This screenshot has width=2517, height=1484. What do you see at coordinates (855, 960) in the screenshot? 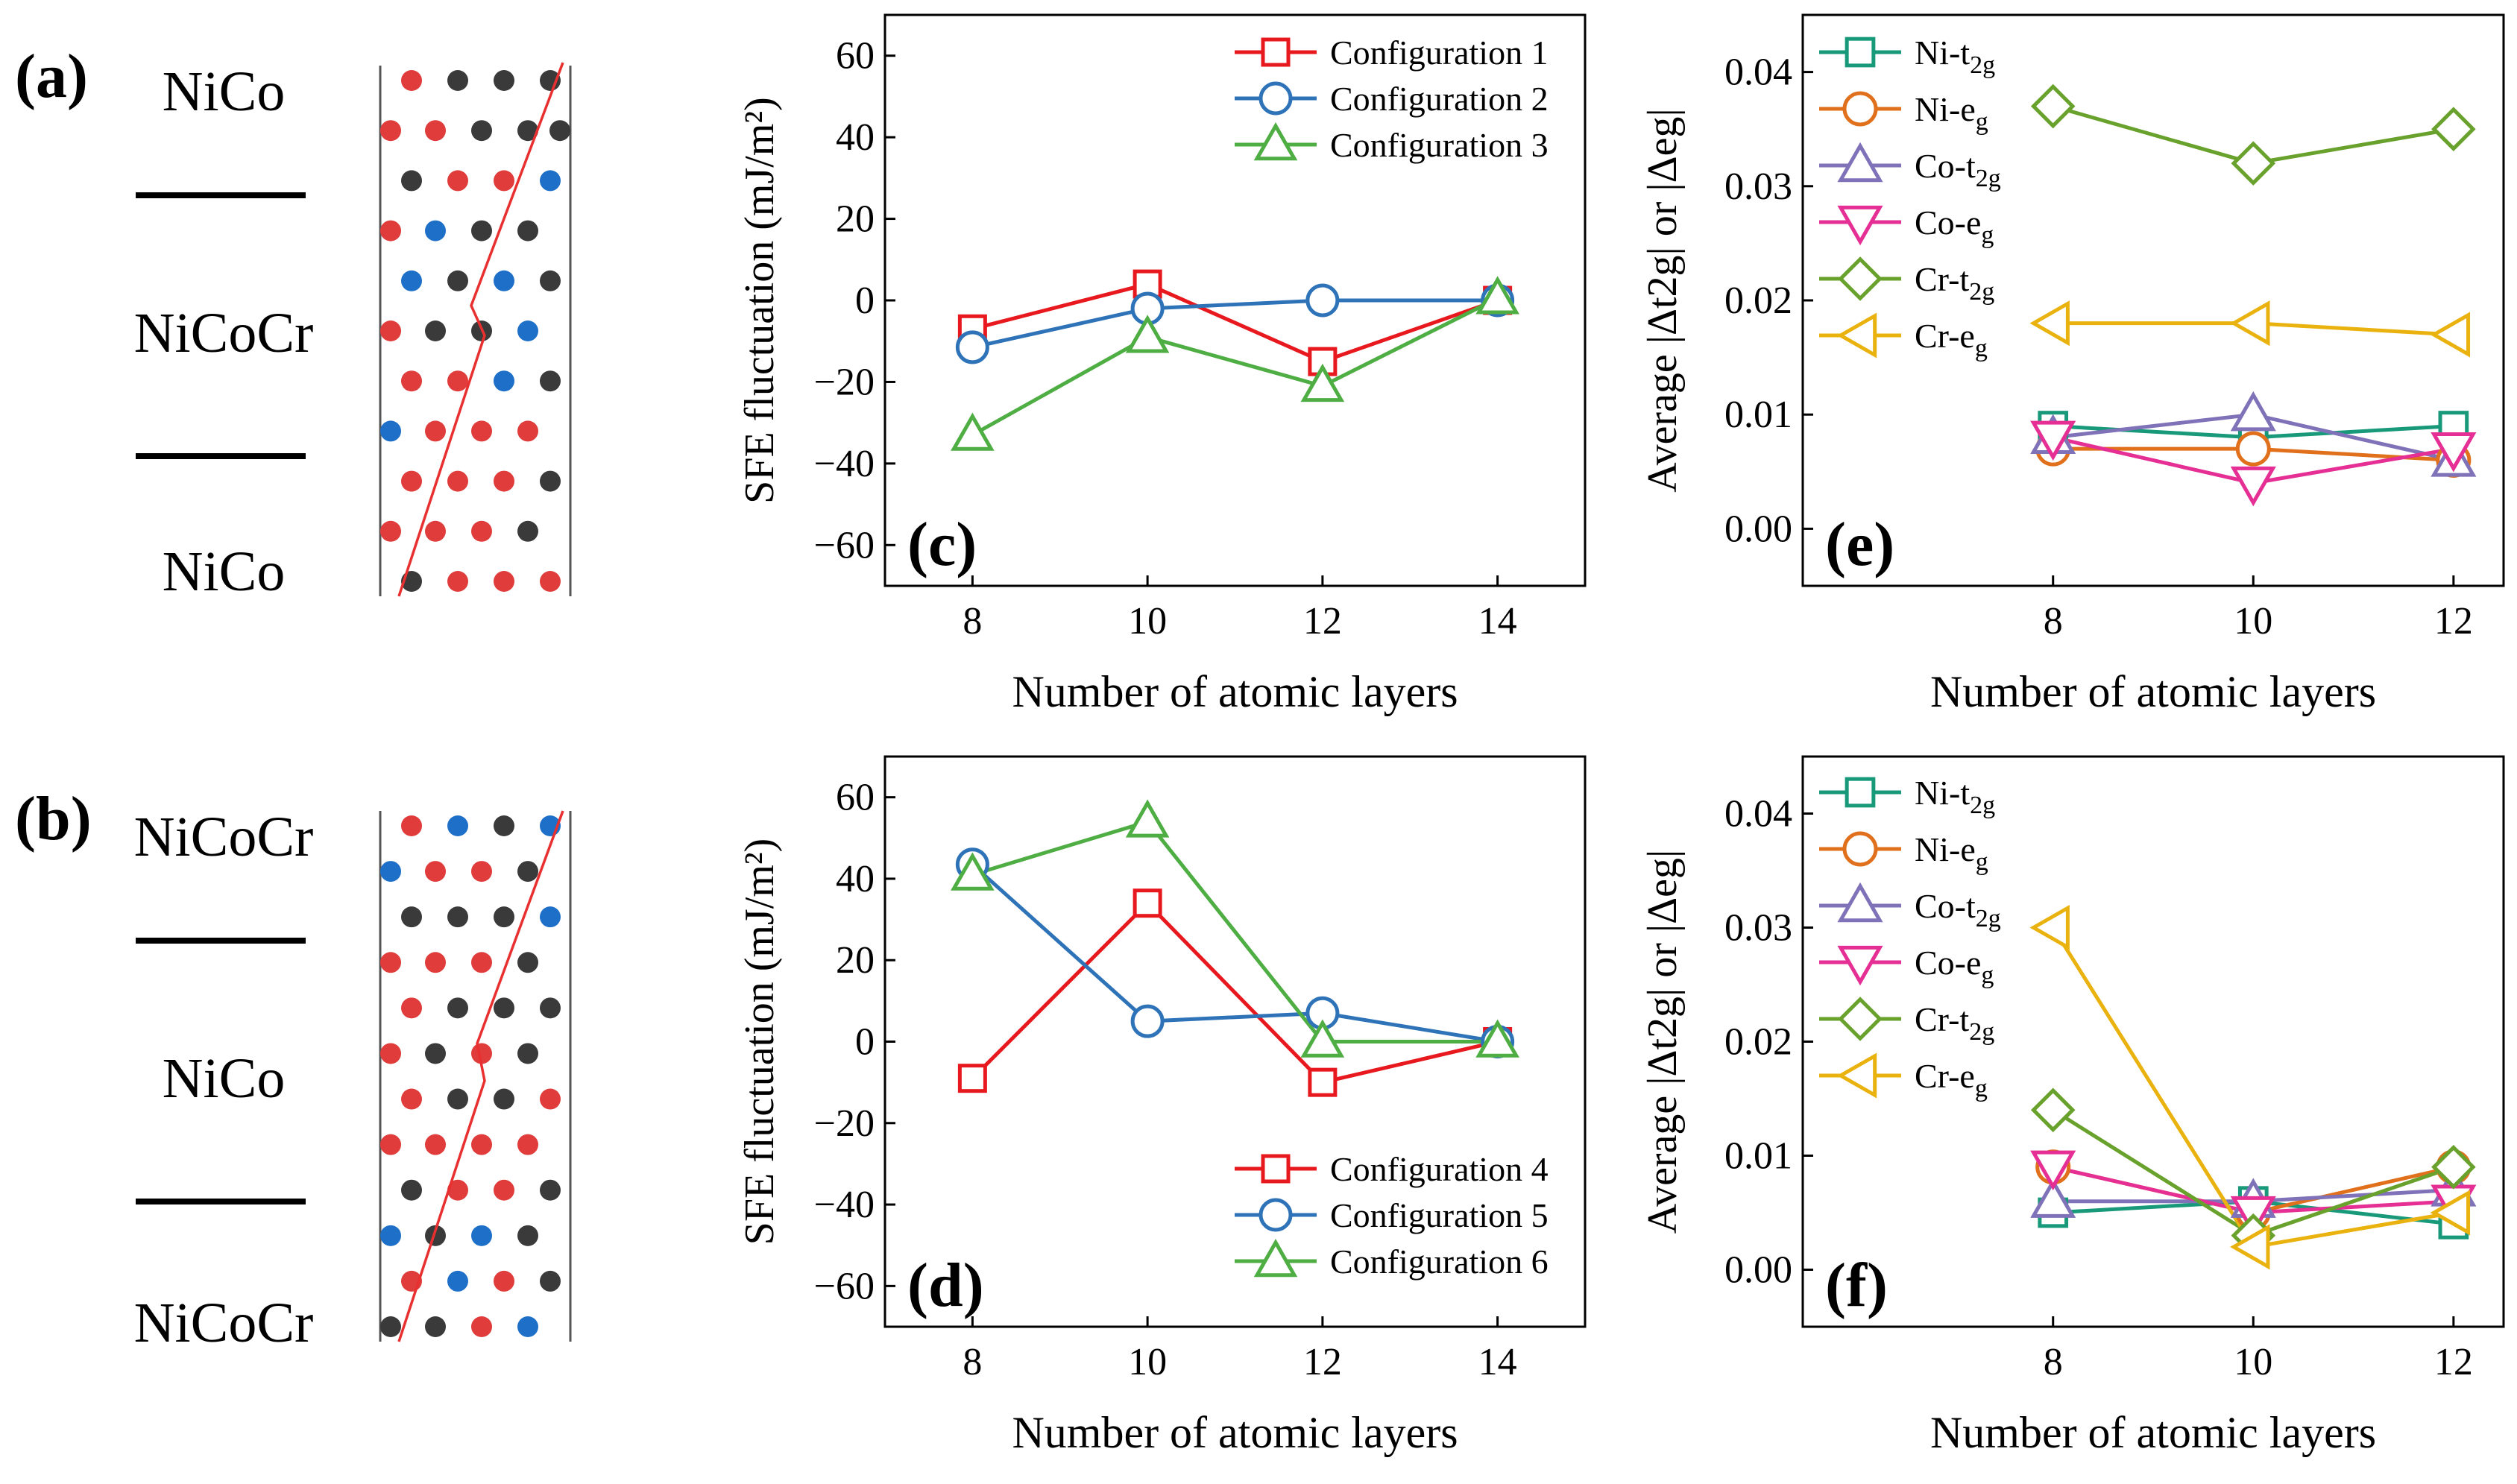
I see `y-tick-label: 20` at bounding box center [855, 960].